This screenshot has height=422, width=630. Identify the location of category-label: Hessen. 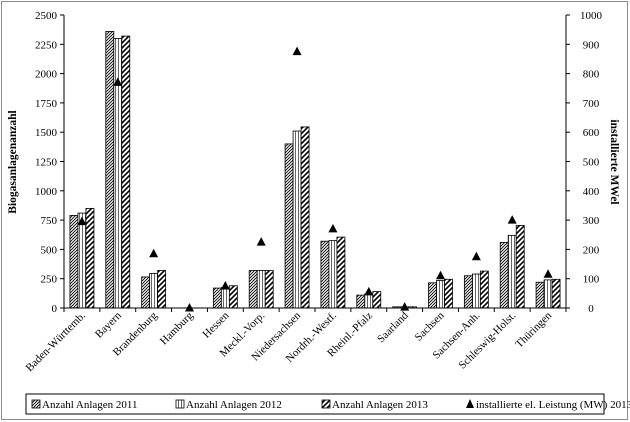
(216, 324).